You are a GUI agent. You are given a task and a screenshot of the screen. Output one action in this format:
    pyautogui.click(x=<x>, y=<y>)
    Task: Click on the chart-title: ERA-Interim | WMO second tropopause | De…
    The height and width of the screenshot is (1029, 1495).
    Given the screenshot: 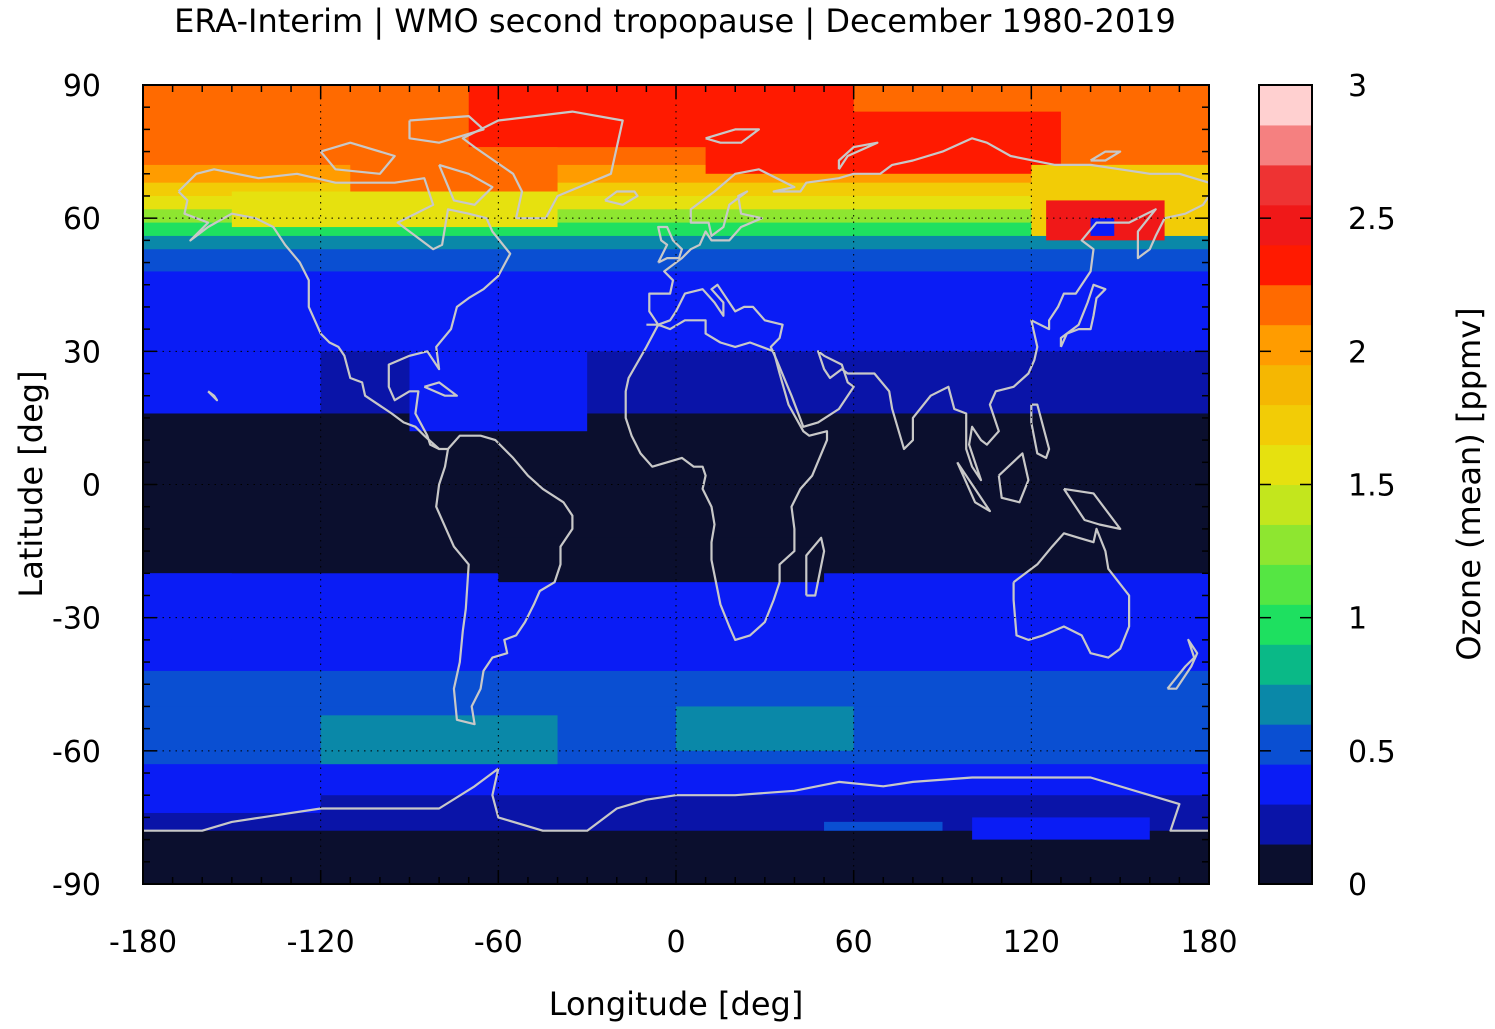 What is the action you would take?
    pyautogui.click(x=675, y=21)
    